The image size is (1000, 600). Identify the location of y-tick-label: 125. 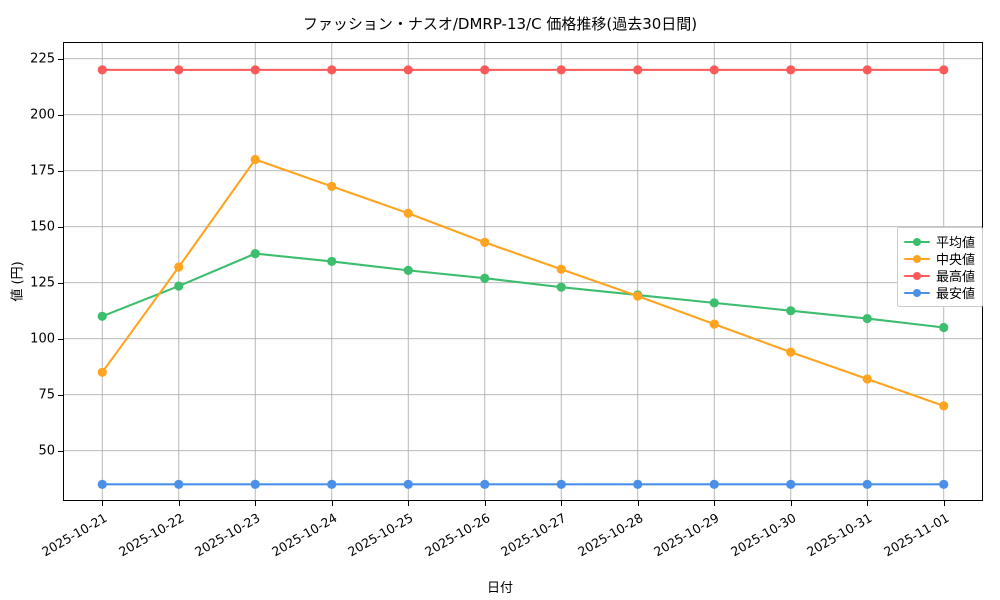
(42, 283).